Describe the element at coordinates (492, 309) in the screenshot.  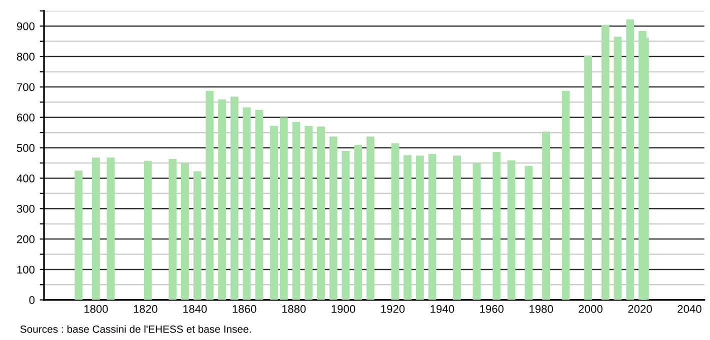
I see `x-tick-label: 1960` at that location.